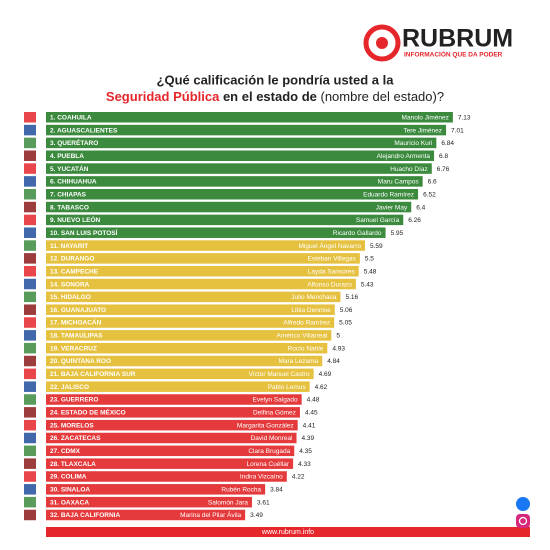 This screenshot has height=550, width=550. Describe the element at coordinates (71, 117) in the screenshot. I see `state-label: 1. COAHUILA` at that location.